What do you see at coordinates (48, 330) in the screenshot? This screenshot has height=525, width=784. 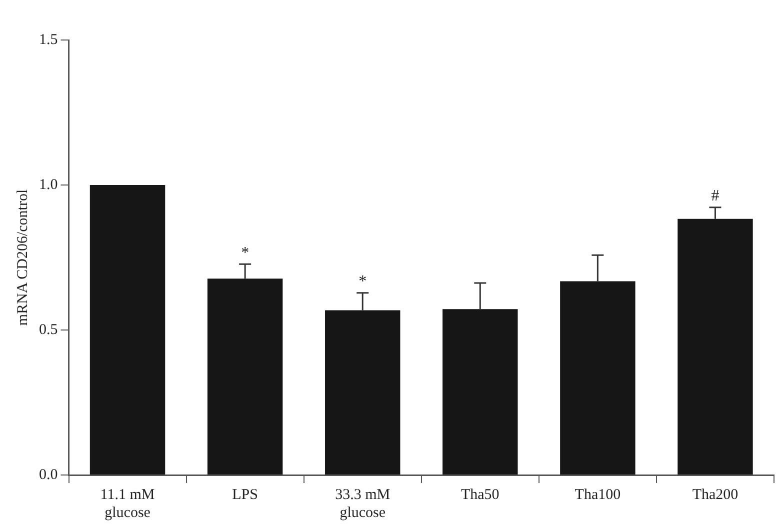 I see `y-tick-label: 0.5` at bounding box center [48, 330].